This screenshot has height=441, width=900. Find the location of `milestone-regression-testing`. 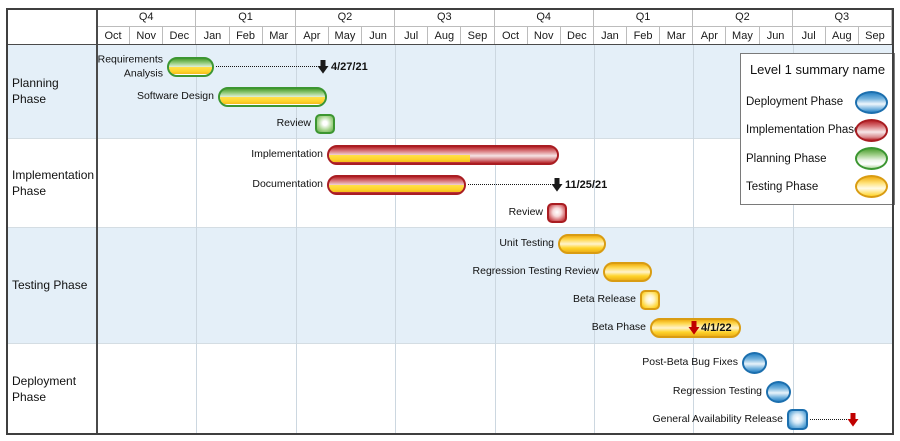

milestone-regression-testing is located at coordinates (778, 392).